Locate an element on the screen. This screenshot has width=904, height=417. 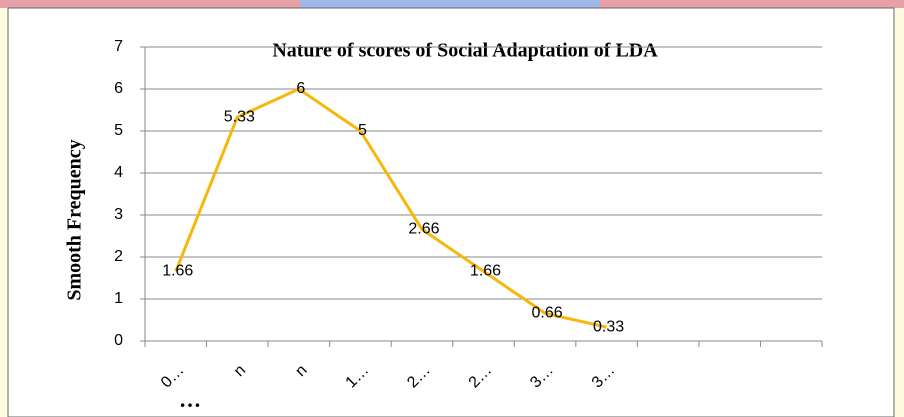
data-label: 6 is located at coordinates (300, 88).